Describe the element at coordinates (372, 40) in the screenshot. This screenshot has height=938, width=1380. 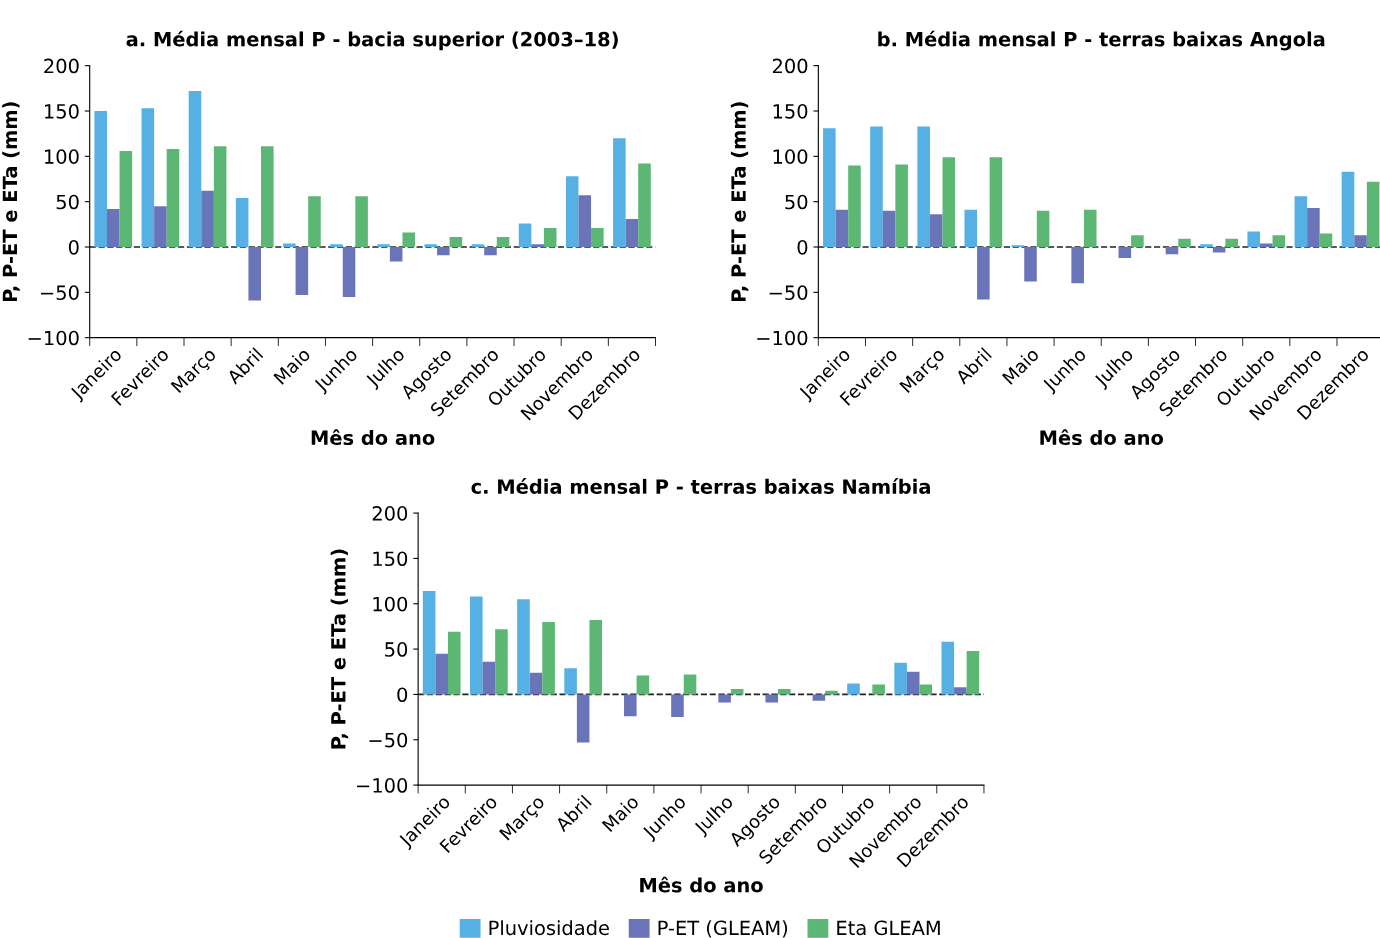
I see `chart-title: a. Média mensal P - bacia superior (2003–18)` at that location.